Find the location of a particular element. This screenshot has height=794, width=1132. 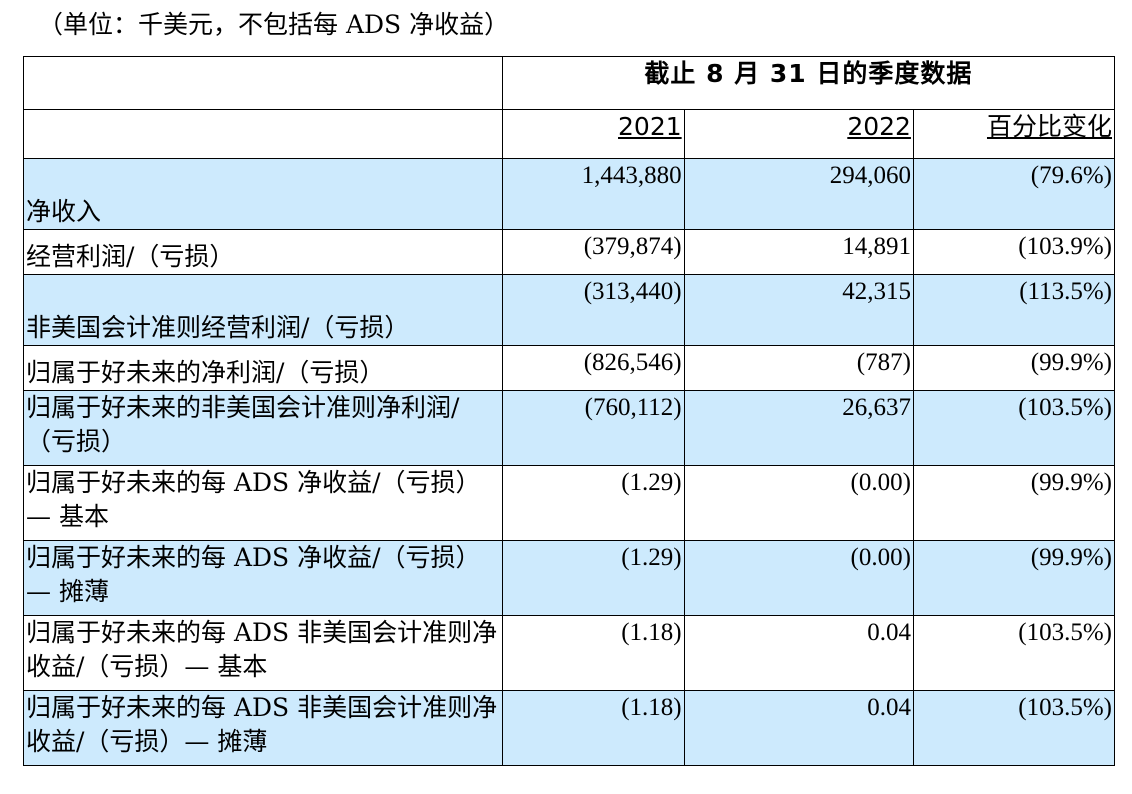

value-2022: 26,637 is located at coordinates (798, 428).